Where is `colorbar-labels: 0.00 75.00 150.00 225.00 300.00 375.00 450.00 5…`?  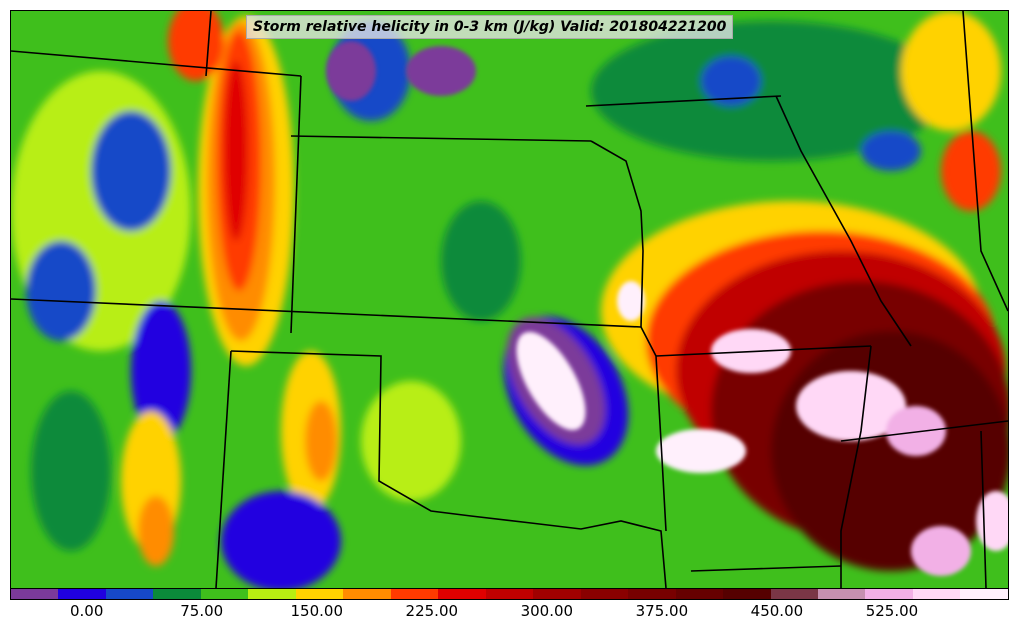
colorbar-labels: 0.00 75.00 150.00 225.00 300.00 375.00 450.00 5… is located at coordinates (508, 614).